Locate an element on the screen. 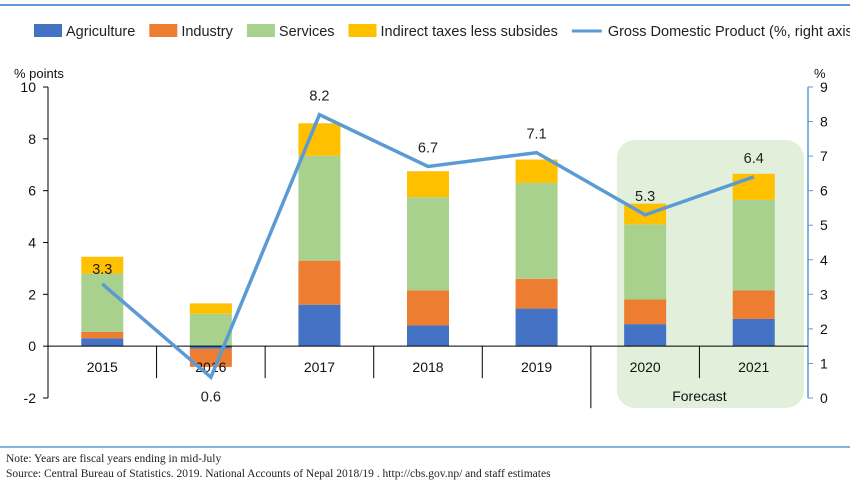 The image size is (850, 497). left-tick-label-6: 8 is located at coordinates (32, 139).